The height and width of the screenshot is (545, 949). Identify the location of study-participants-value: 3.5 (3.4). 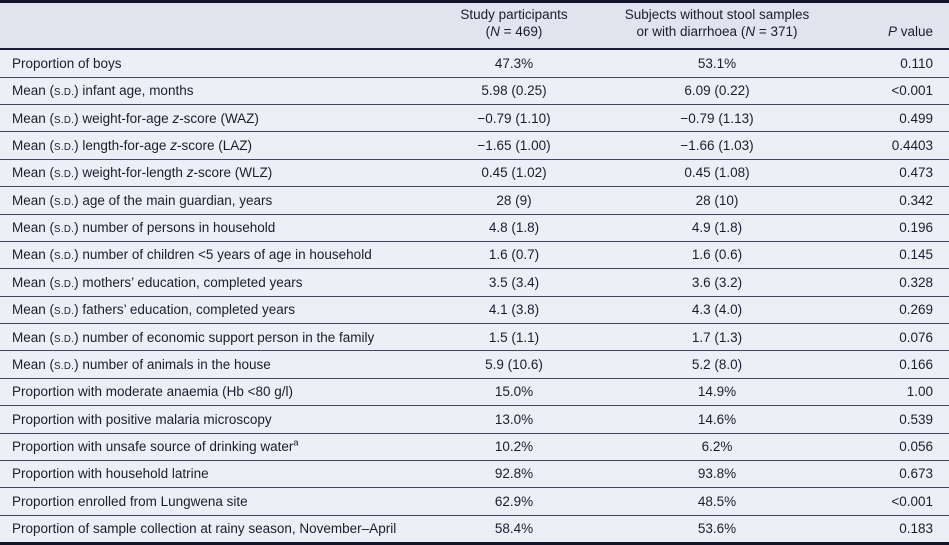
(514, 282).